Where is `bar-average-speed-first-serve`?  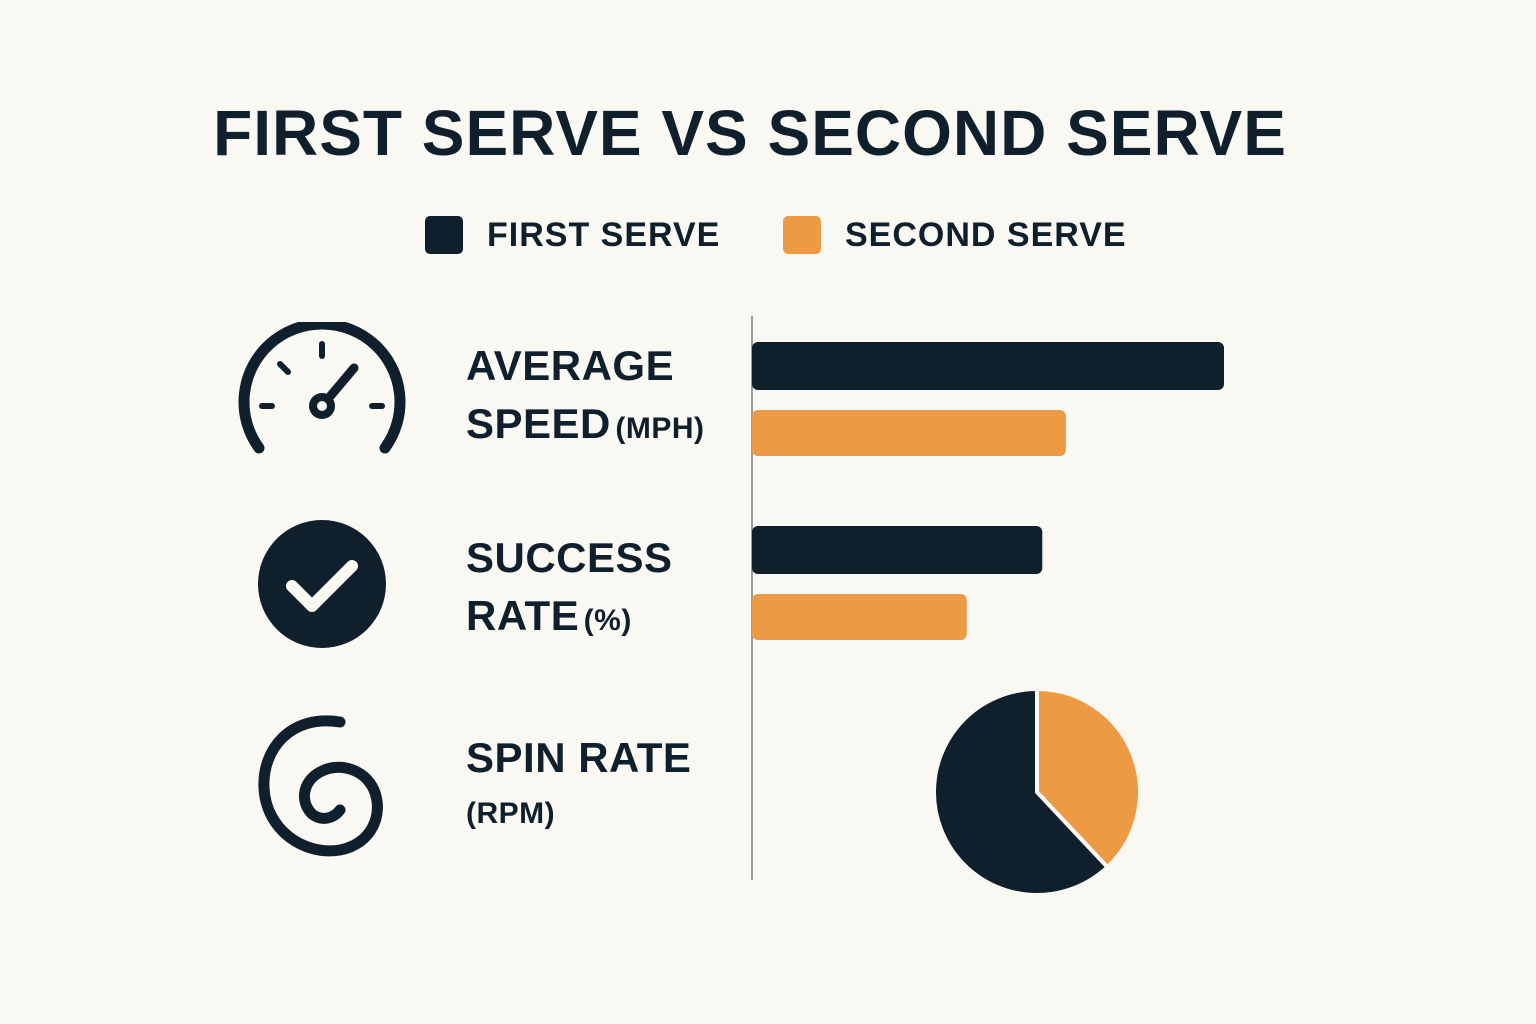
bar-average-speed-first-serve is located at coordinates (988, 366).